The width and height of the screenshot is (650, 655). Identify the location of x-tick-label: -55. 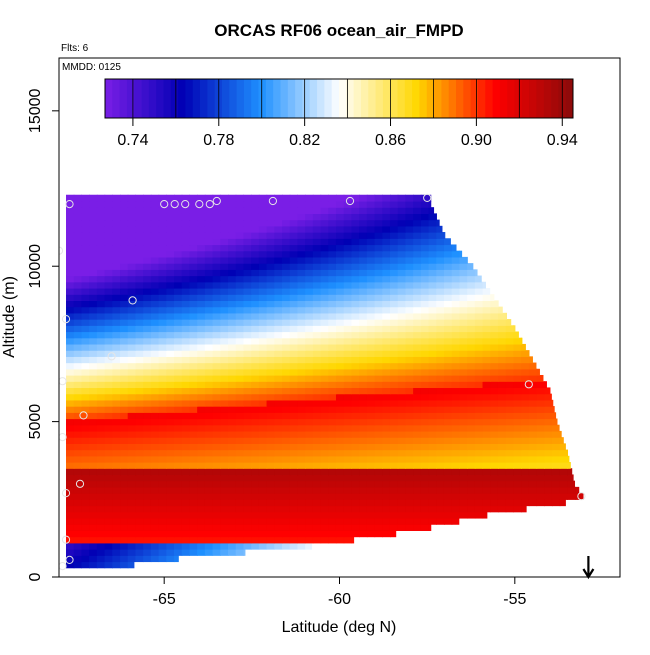
(514, 599).